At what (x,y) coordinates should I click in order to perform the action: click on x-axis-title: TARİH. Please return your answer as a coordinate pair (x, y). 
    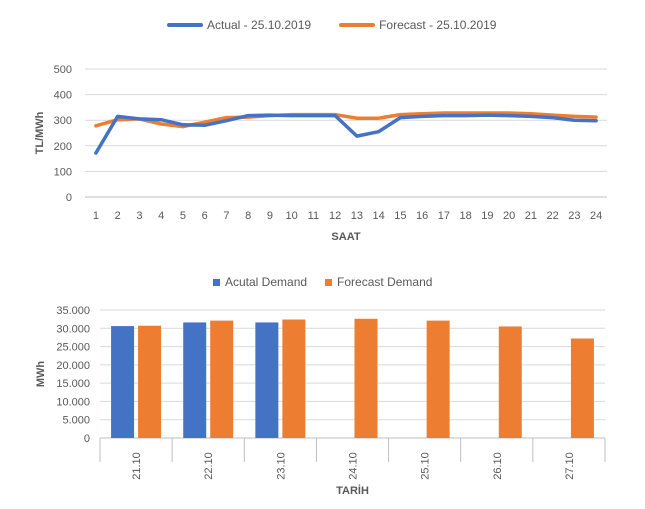
    Looking at the image, I should click on (352, 490).